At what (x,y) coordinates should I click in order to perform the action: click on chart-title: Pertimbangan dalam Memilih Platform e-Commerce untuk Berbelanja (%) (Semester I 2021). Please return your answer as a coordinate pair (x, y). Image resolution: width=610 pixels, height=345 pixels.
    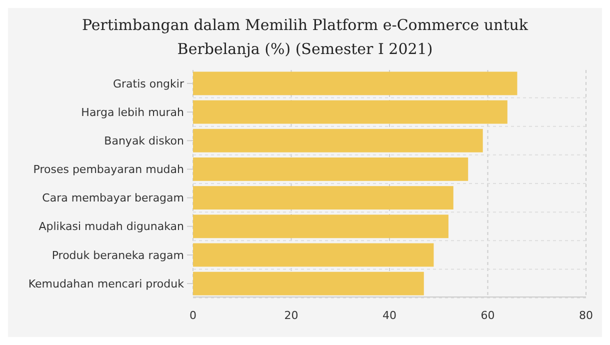
    Looking at the image, I should click on (305, 37).